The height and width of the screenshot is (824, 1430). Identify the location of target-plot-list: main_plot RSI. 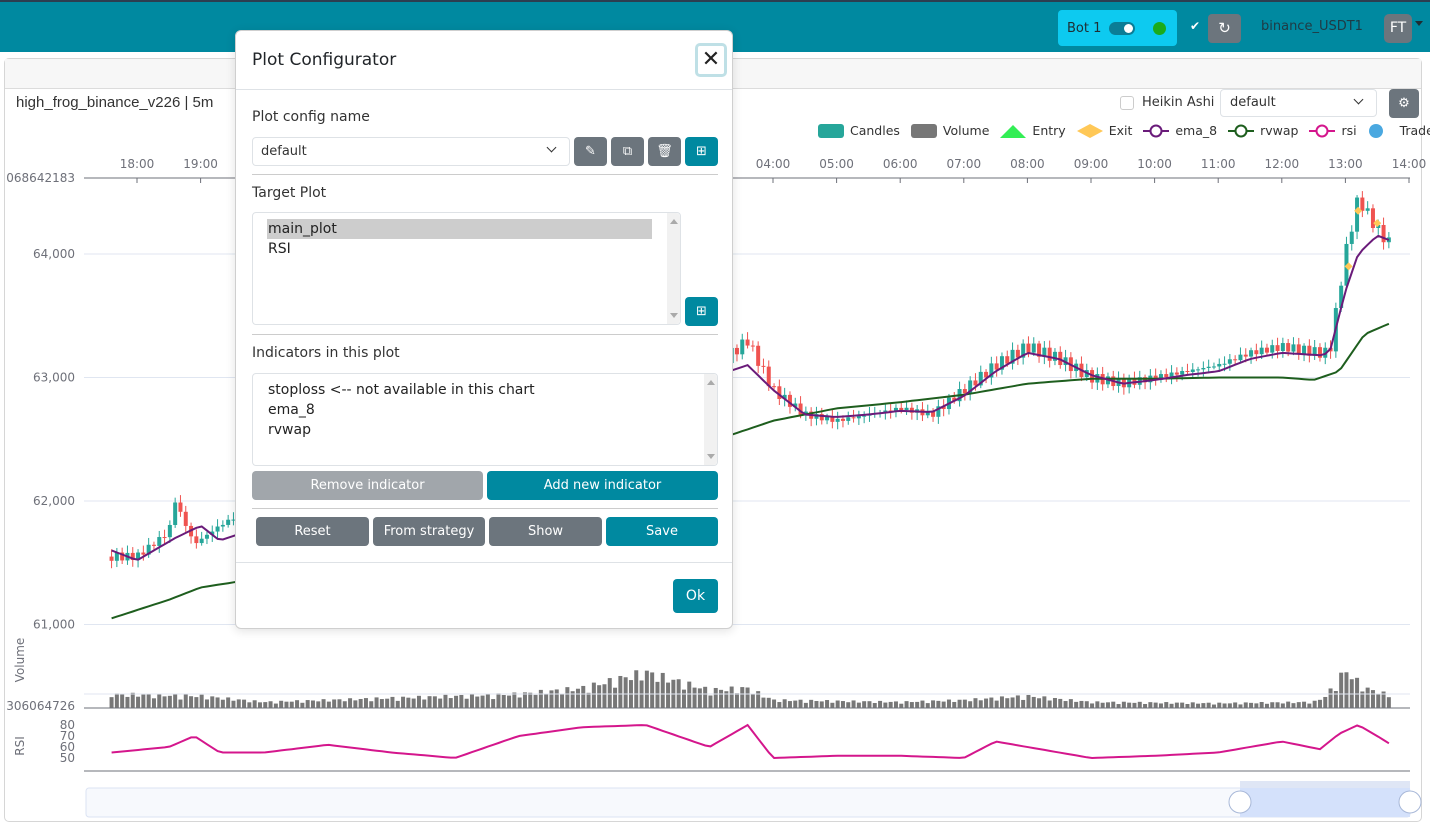
(466, 268).